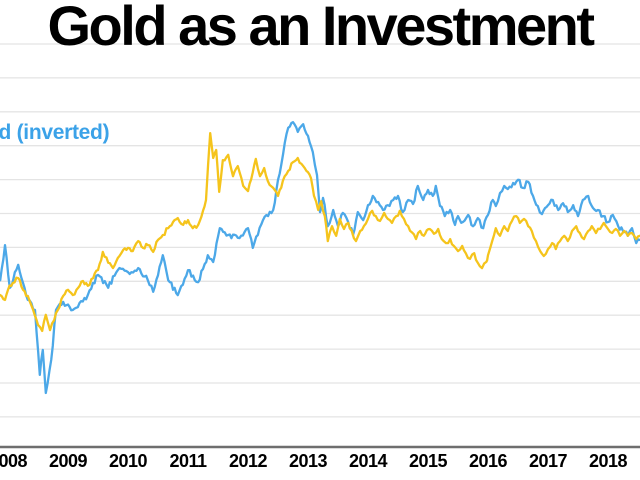 The width and height of the screenshot is (640, 480). I want to click on x-tick-label-2018: 2018, so click(608, 461).